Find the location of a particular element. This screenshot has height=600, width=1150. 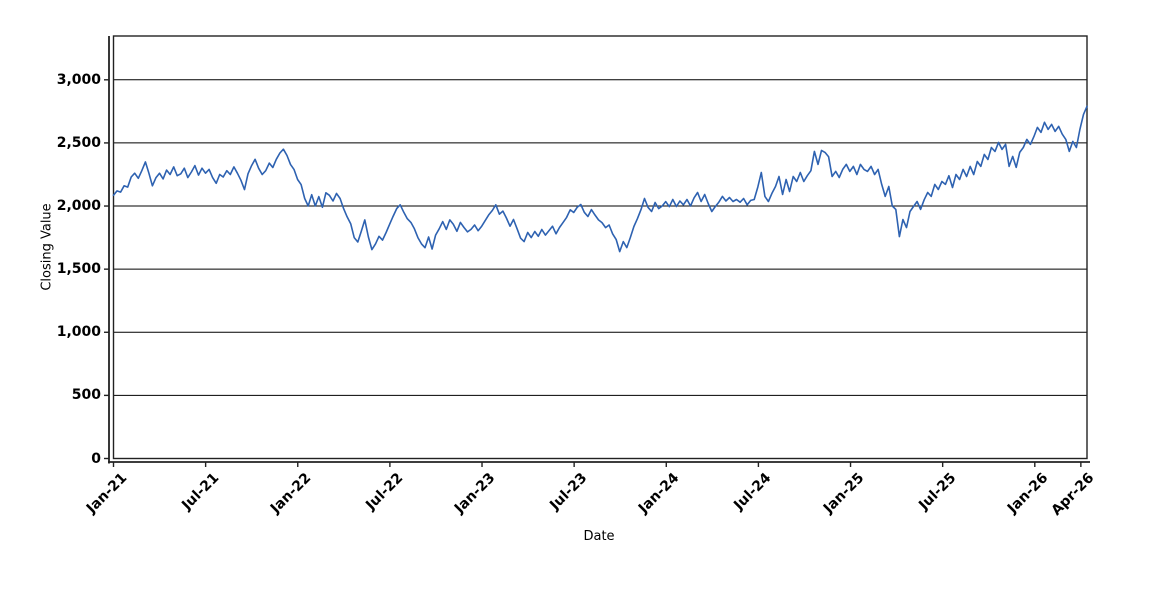

y-tick-label-3,000: 3,000 is located at coordinates (78, 79).